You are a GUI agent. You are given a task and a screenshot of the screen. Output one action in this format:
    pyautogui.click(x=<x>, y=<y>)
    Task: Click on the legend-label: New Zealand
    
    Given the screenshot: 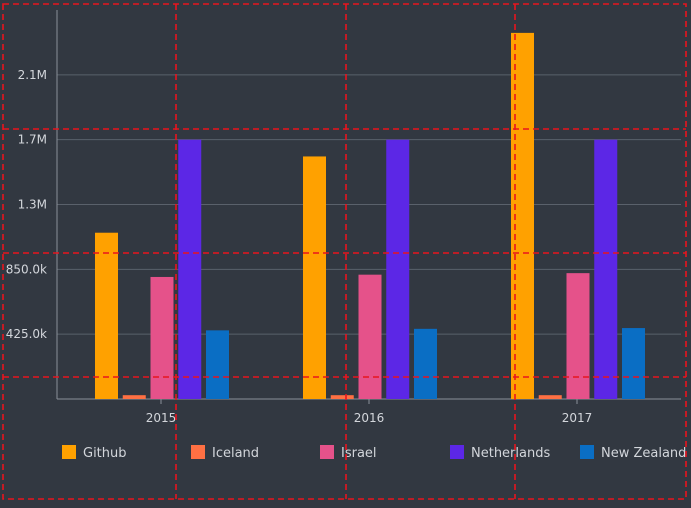 What is the action you would take?
    pyautogui.click(x=643, y=453)
    